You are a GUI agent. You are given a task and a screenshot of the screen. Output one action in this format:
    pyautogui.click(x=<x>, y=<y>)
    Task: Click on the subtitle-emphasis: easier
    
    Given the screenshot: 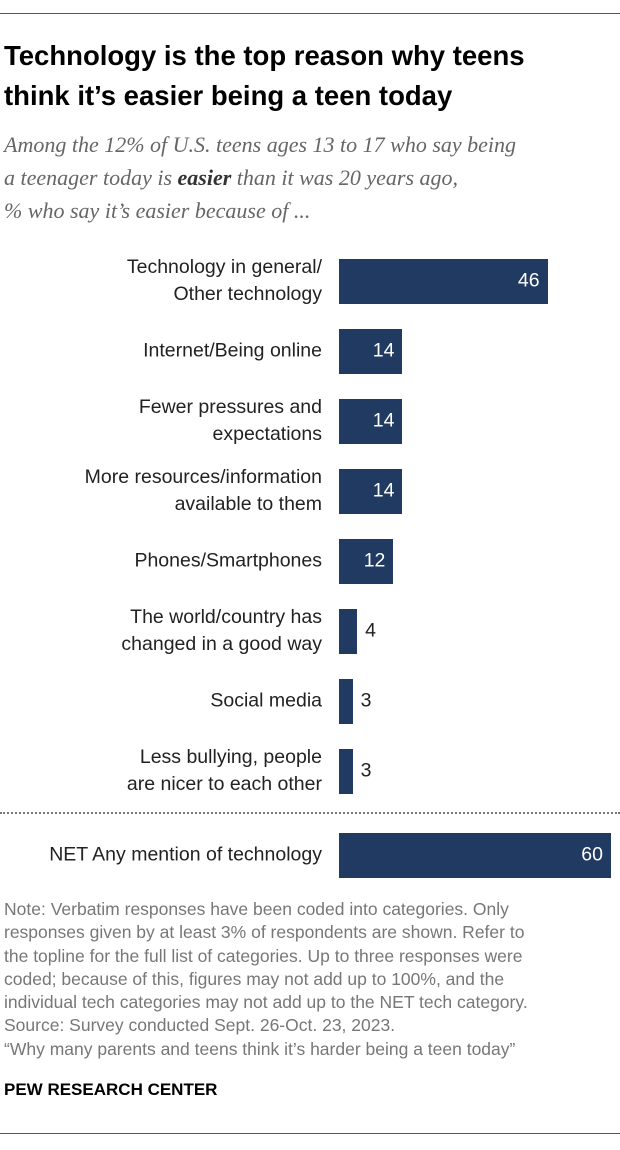 What is the action you would take?
    pyautogui.click(x=204, y=177)
    